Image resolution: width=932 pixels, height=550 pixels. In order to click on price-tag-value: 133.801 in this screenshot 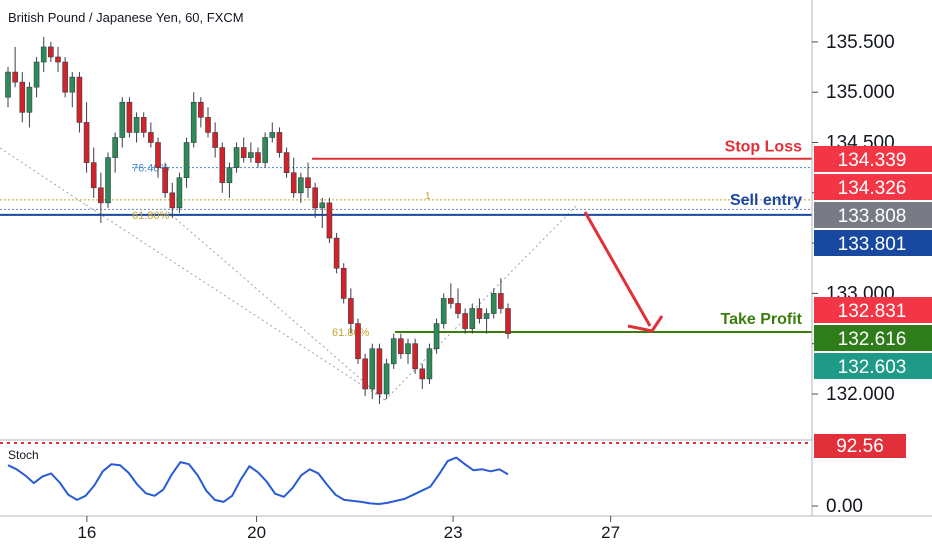, I will do `click(872, 244)`.